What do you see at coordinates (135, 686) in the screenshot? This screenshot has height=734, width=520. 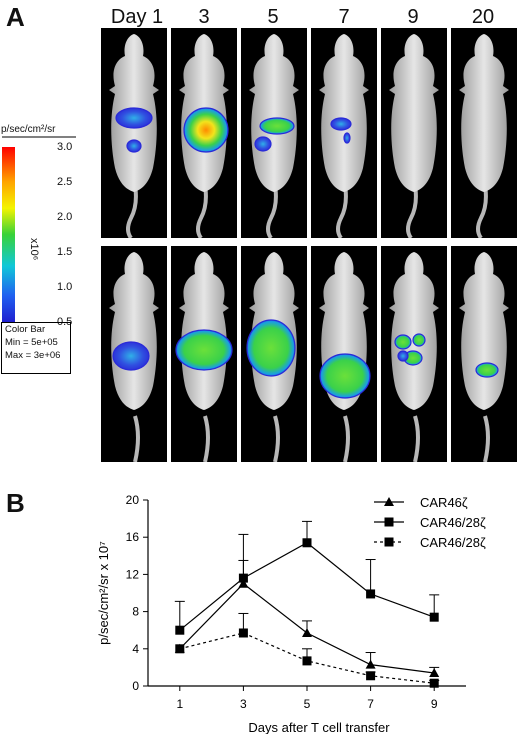 I see `y-tick-label: 0` at bounding box center [135, 686].